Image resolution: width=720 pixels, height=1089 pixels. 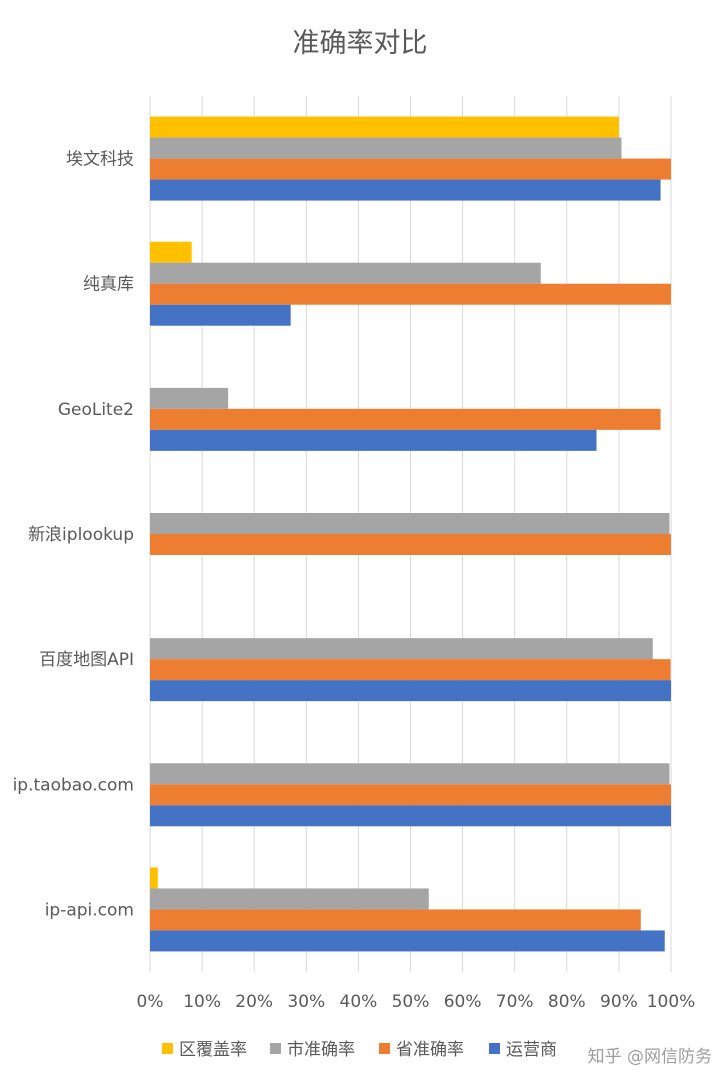 What do you see at coordinates (321, 1050) in the screenshot?
I see `legend-label: 市准确率` at bounding box center [321, 1050].